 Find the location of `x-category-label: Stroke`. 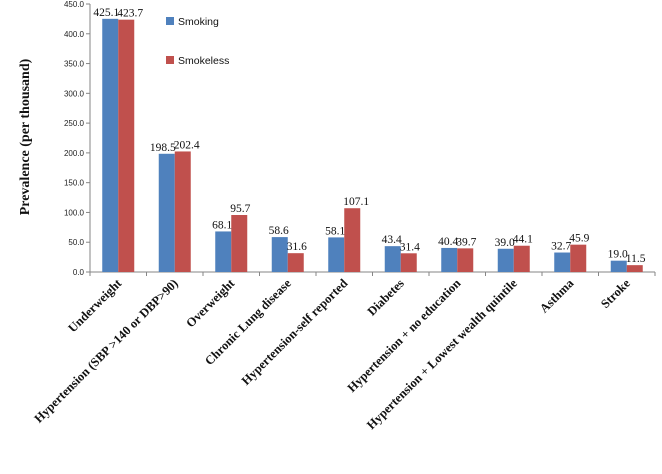

x-category-label: Stroke is located at coordinates (615, 293).